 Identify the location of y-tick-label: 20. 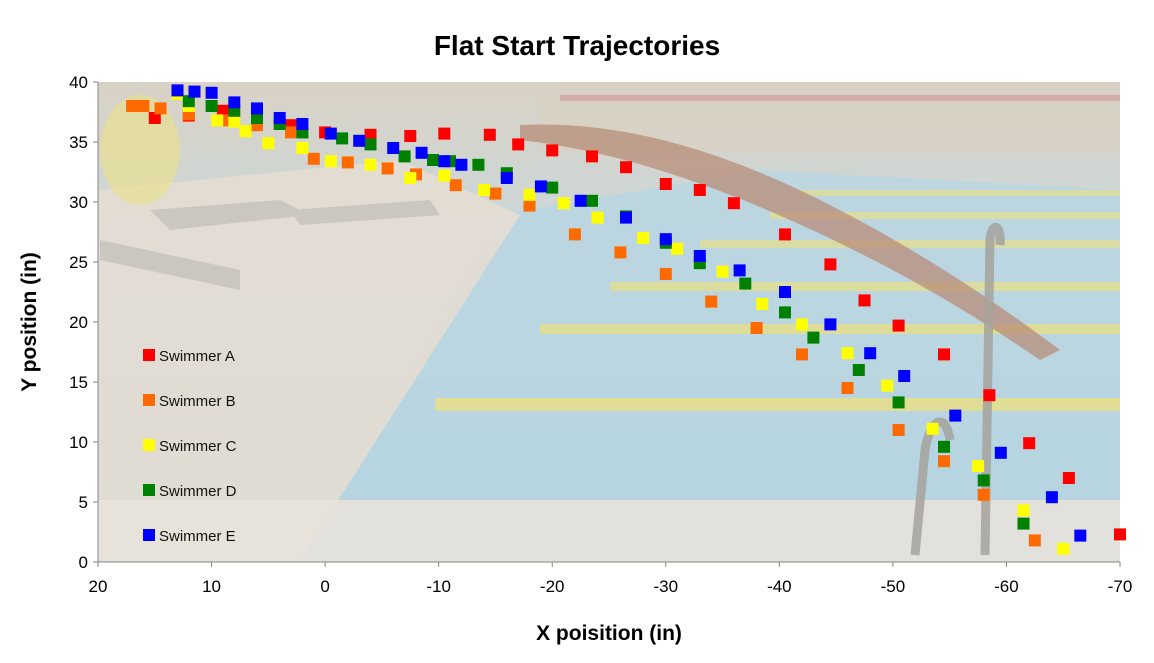
(78, 322).